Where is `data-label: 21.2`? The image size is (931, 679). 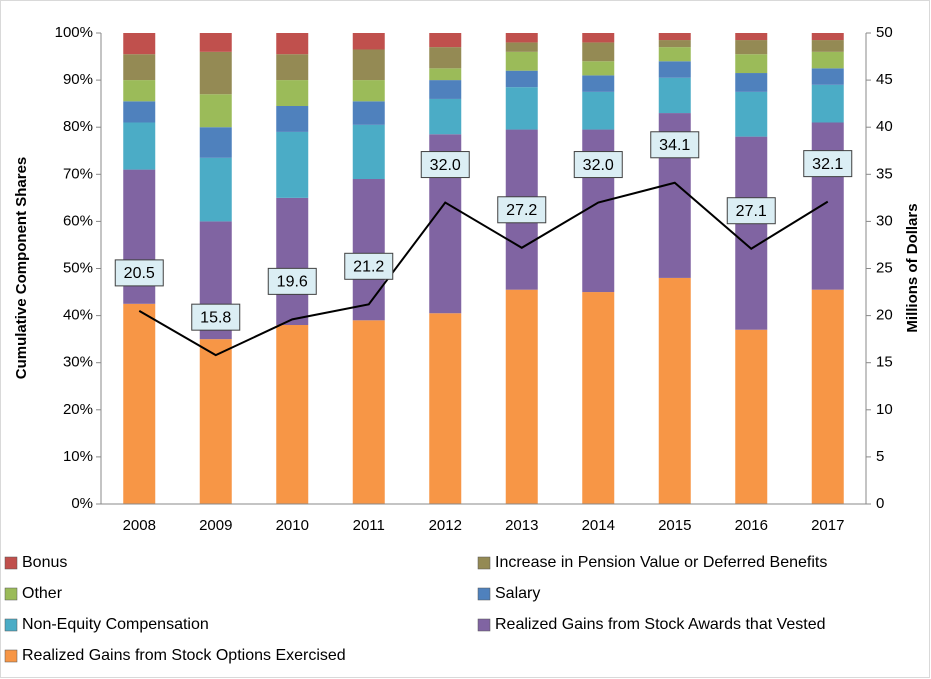
data-label: 21.2 is located at coordinates (368, 267).